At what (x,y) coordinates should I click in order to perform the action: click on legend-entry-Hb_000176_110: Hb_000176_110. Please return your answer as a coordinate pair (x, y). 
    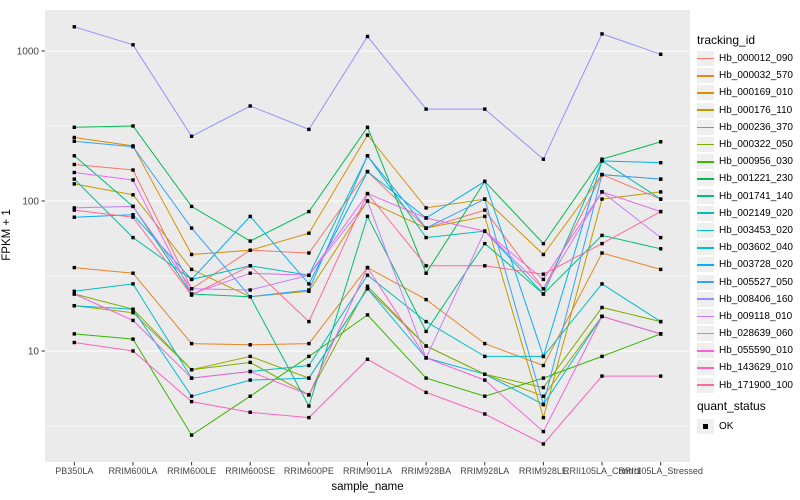
    Looking at the image, I should click on (745, 110).